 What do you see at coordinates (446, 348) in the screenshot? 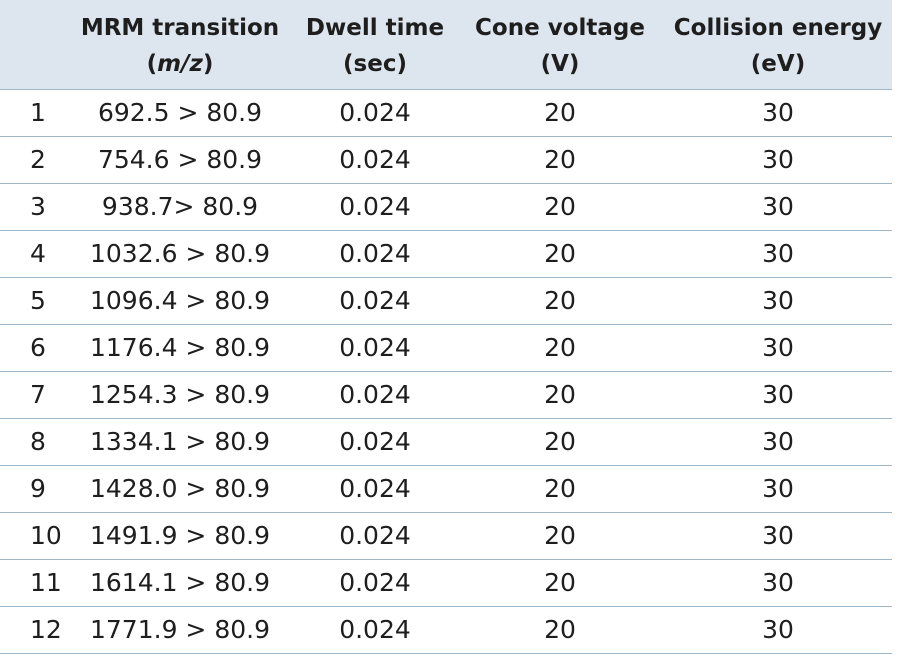
I see `table-row: 6 1176.4 > 80.9 0.024 20 30` at bounding box center [446, 348].